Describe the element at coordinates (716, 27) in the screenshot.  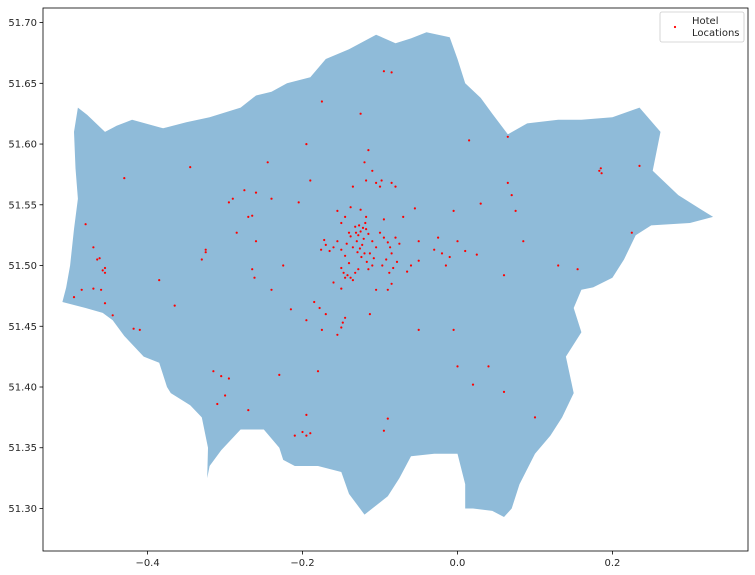
I see `legend-label: Hotel Locations` at that location.